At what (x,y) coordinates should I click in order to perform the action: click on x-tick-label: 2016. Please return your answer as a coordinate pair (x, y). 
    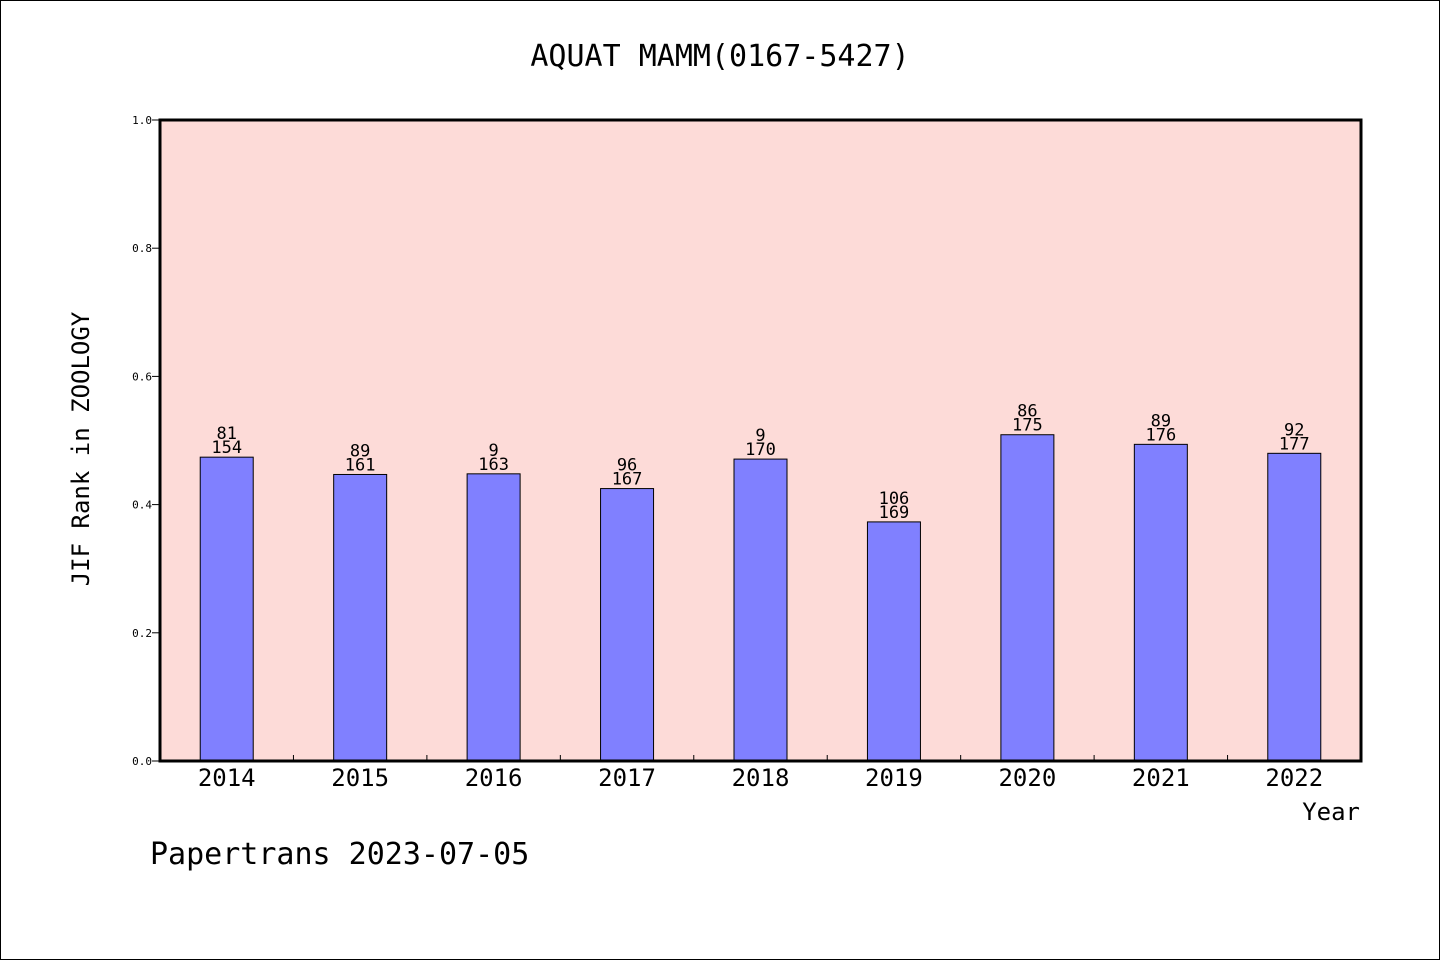
    Looking at the image, I should click on (494, 778).